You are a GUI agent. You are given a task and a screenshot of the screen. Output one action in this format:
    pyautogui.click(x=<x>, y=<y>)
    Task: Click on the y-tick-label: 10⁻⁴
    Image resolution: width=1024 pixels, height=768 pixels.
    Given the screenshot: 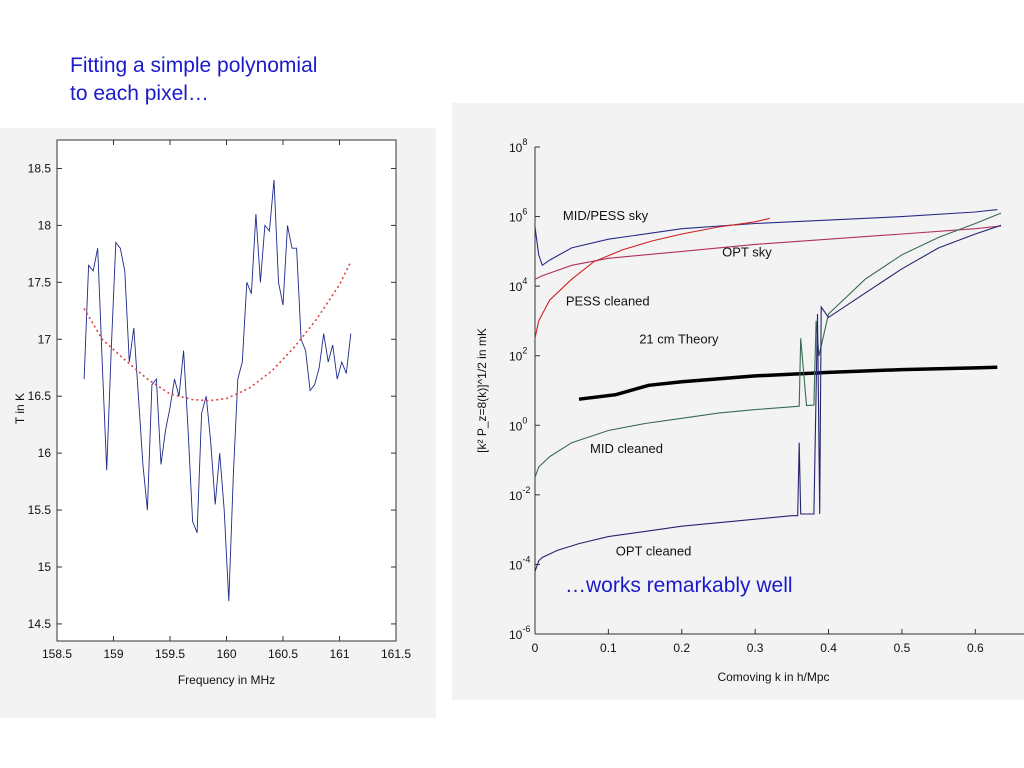 What is the action you would take?
    pyautogui.click(x=519, y=563)
    